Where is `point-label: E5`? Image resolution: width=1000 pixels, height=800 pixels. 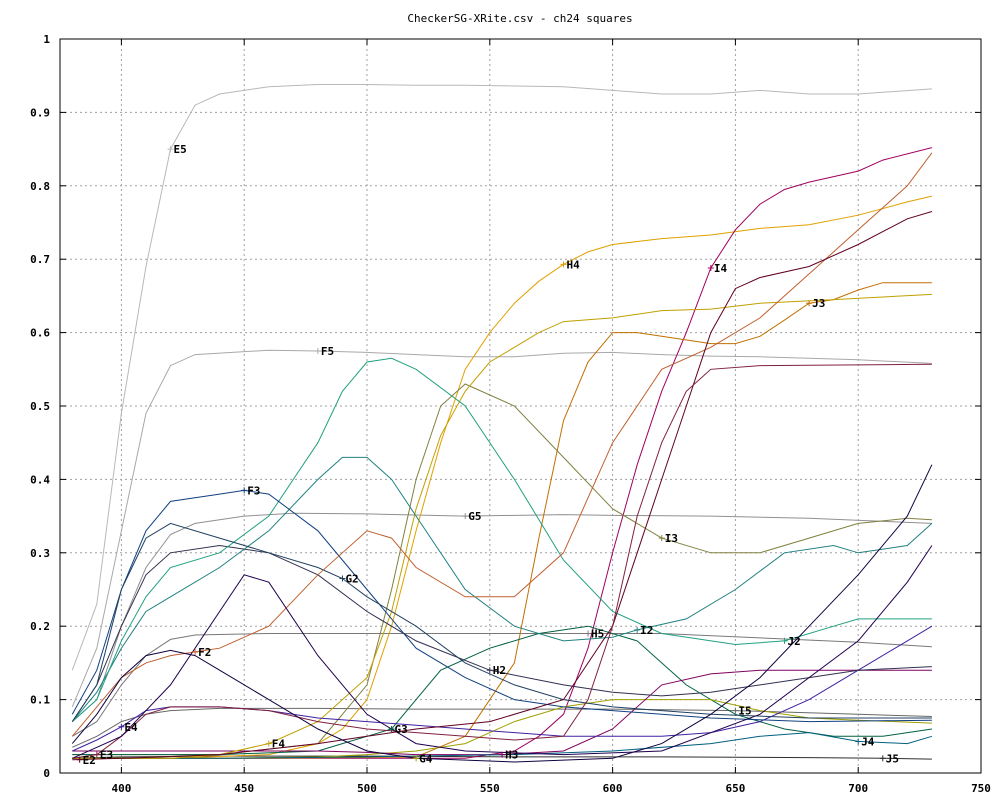 point-label: E5 is located at coordinates (180, 149).